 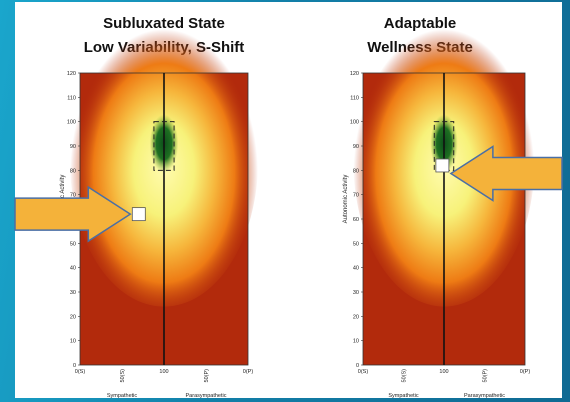 What do you see at coordinates (346, 199) in the screenshot?
I see `y-axis-label: Autonomic Activity` at bounding box center [346, 199].